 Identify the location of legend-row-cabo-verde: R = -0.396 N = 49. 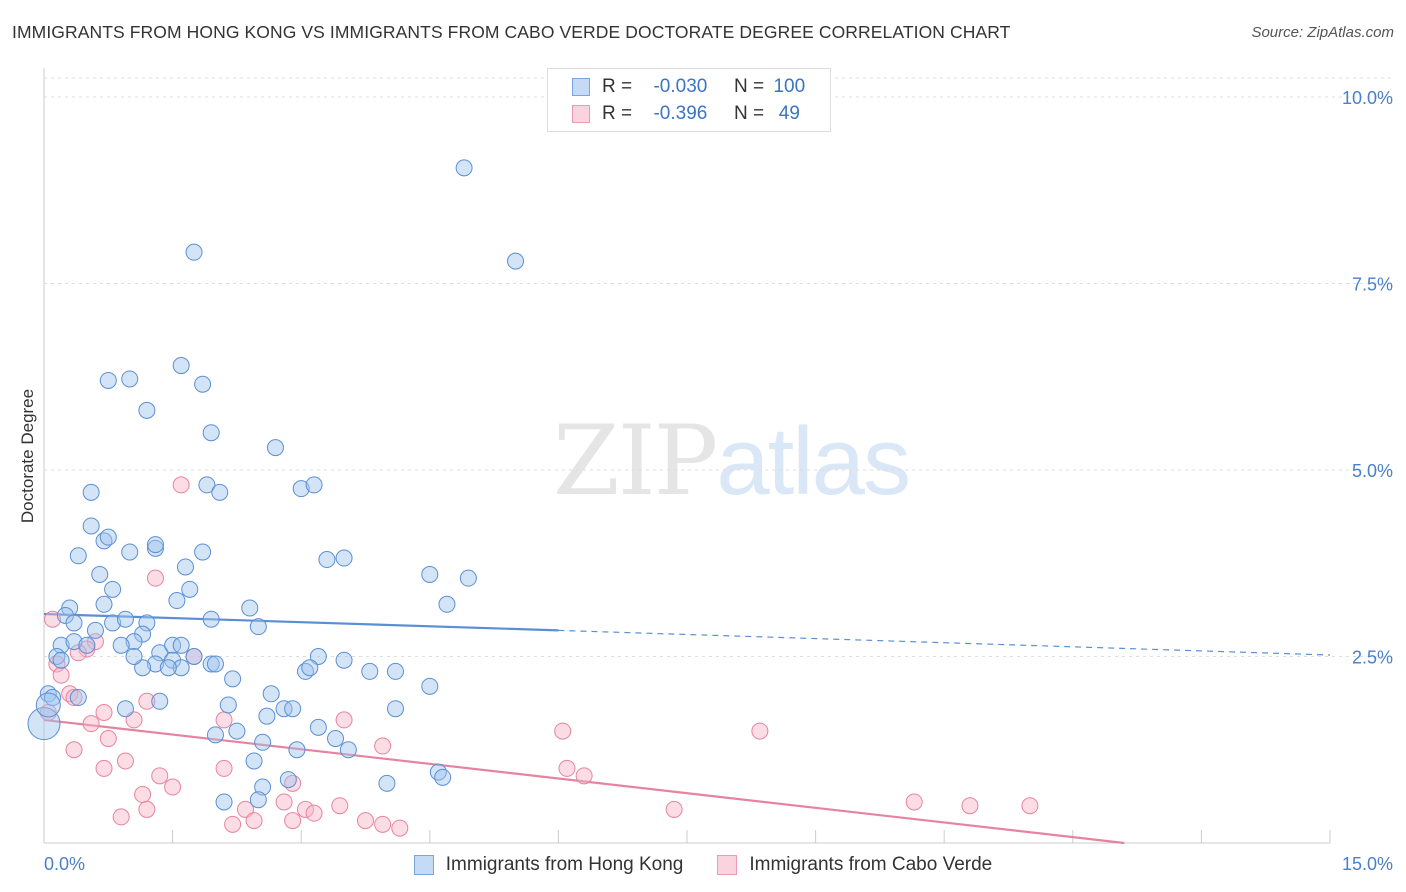
(690, 114).